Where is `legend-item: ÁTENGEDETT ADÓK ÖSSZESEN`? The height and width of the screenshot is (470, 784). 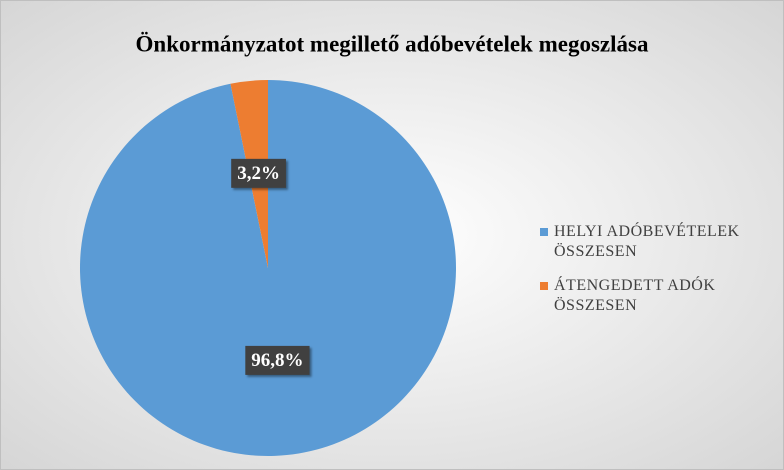 legend-item: ÁTENGEDETT ADÓK ÖSSZESEN is located at coordinates (650, 296).